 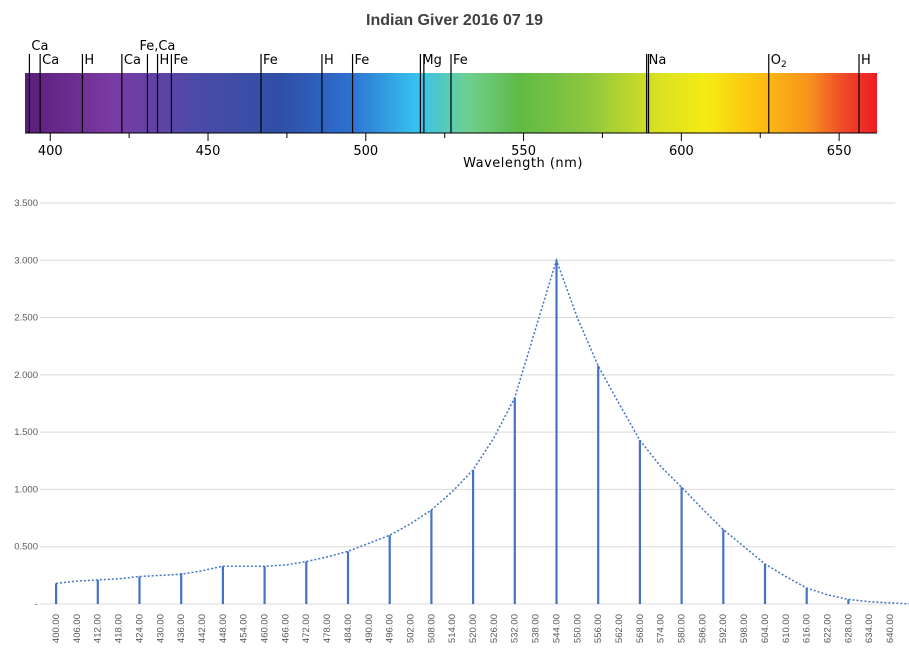 I want to click on x-tick-label: 514.00, so click(x=452, y=628).